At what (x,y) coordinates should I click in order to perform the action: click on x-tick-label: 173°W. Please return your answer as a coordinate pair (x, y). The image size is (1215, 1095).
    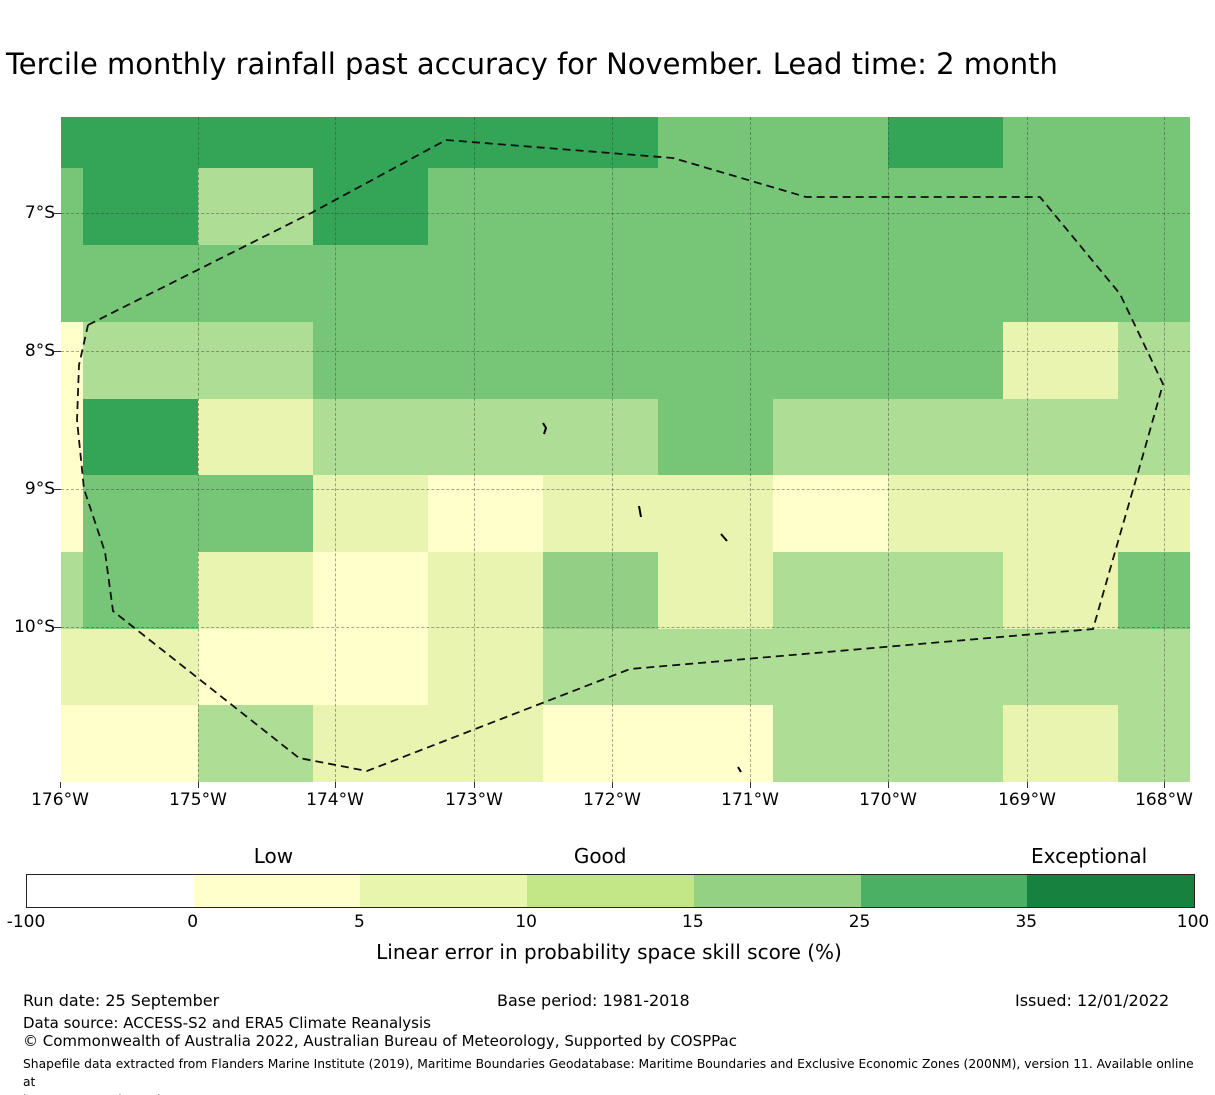
    Looking at the image, I should click on (474, 800).